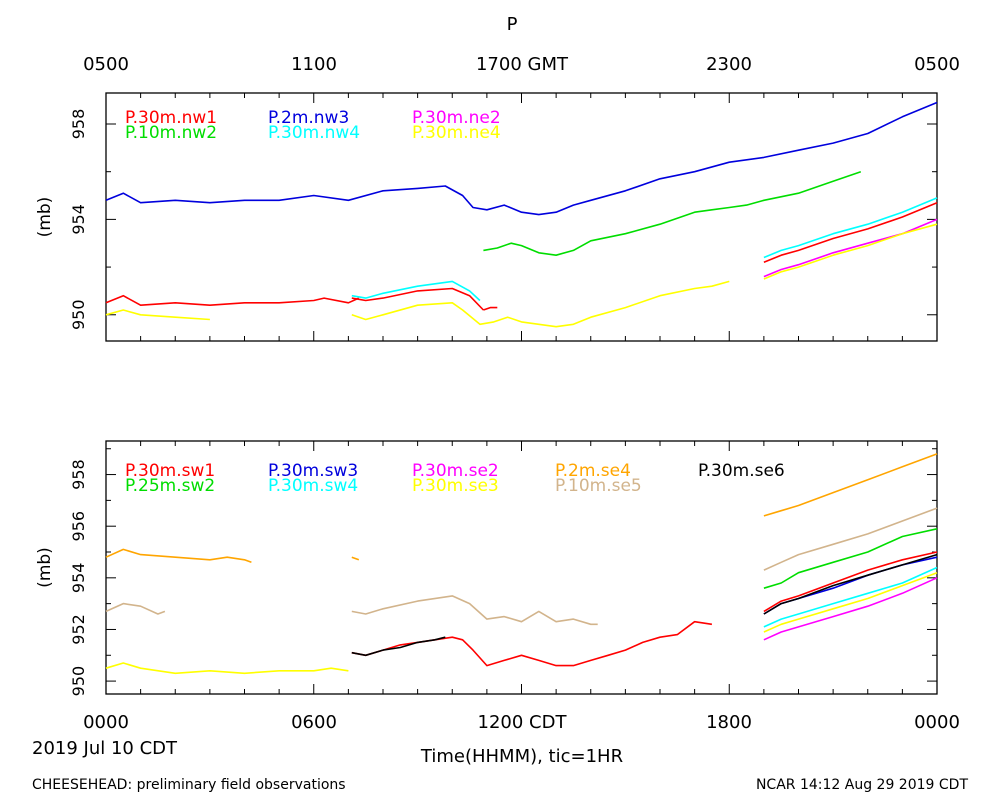 The width and height of the screenshot is (1000, 800). What do you see at coordinates (308, 118) in the screenshot?
I see `legend-entry-P.2m.nw3: P.2m.nw3` at bounding box center [308, 118].